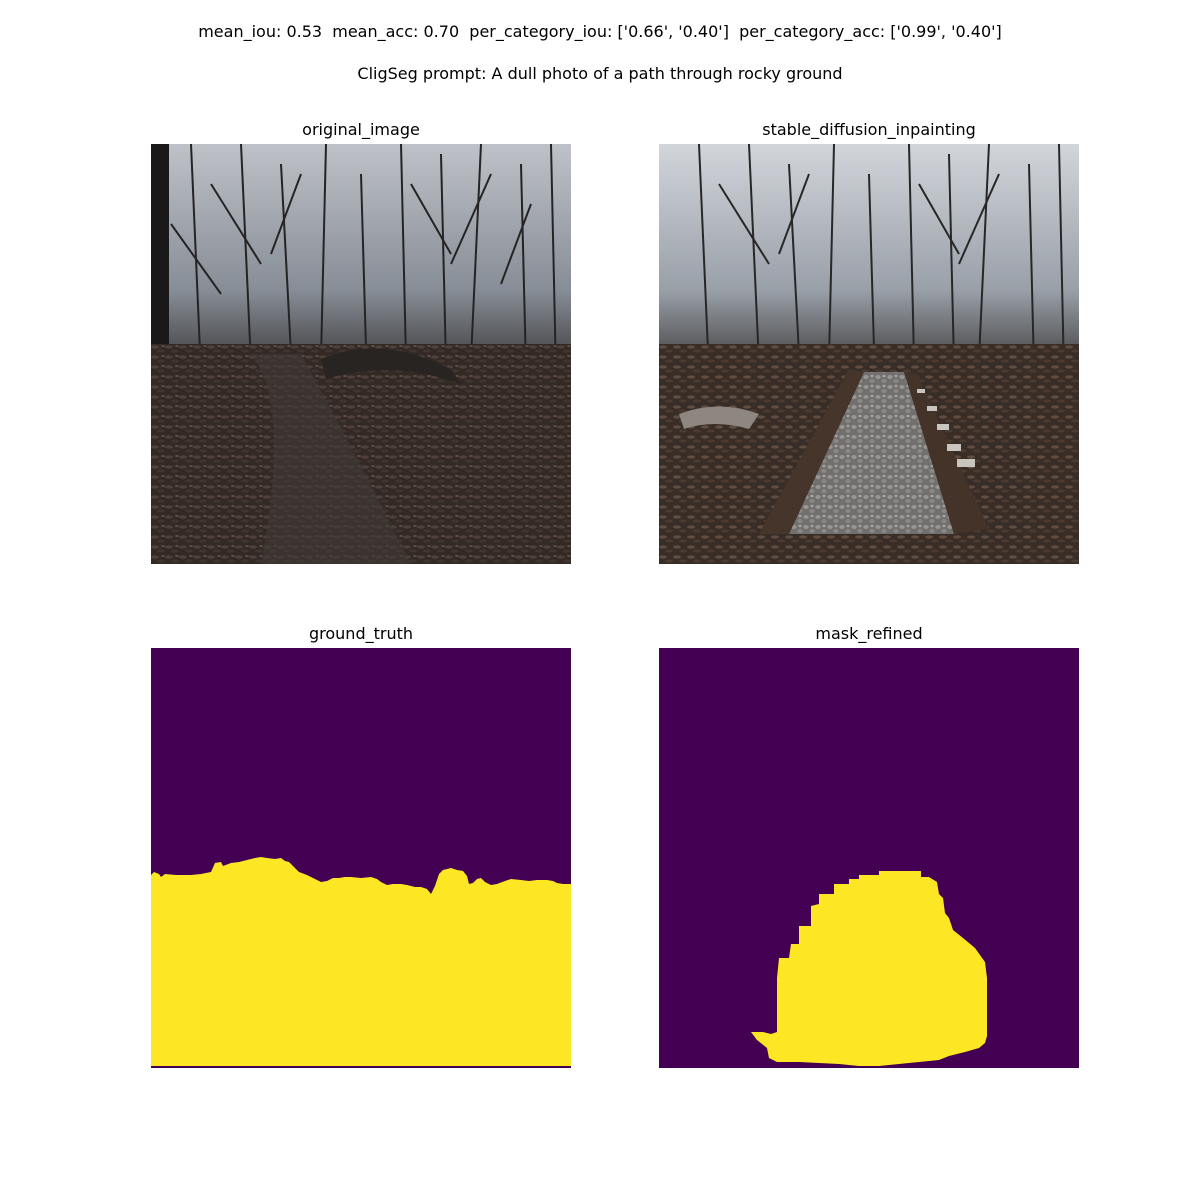 The height and width of the screenshot is (1200, 1200). What do you see at coordinates (360, 633) in the screenshot?
I see `panel-title-ground-truth: ground_truth` at bounding box center [360, 633].